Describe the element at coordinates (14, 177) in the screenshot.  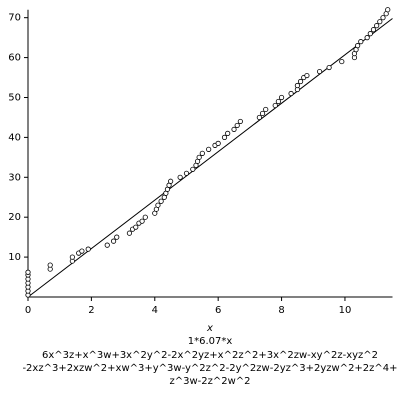
I see `y-tick-label: 30` at that location.